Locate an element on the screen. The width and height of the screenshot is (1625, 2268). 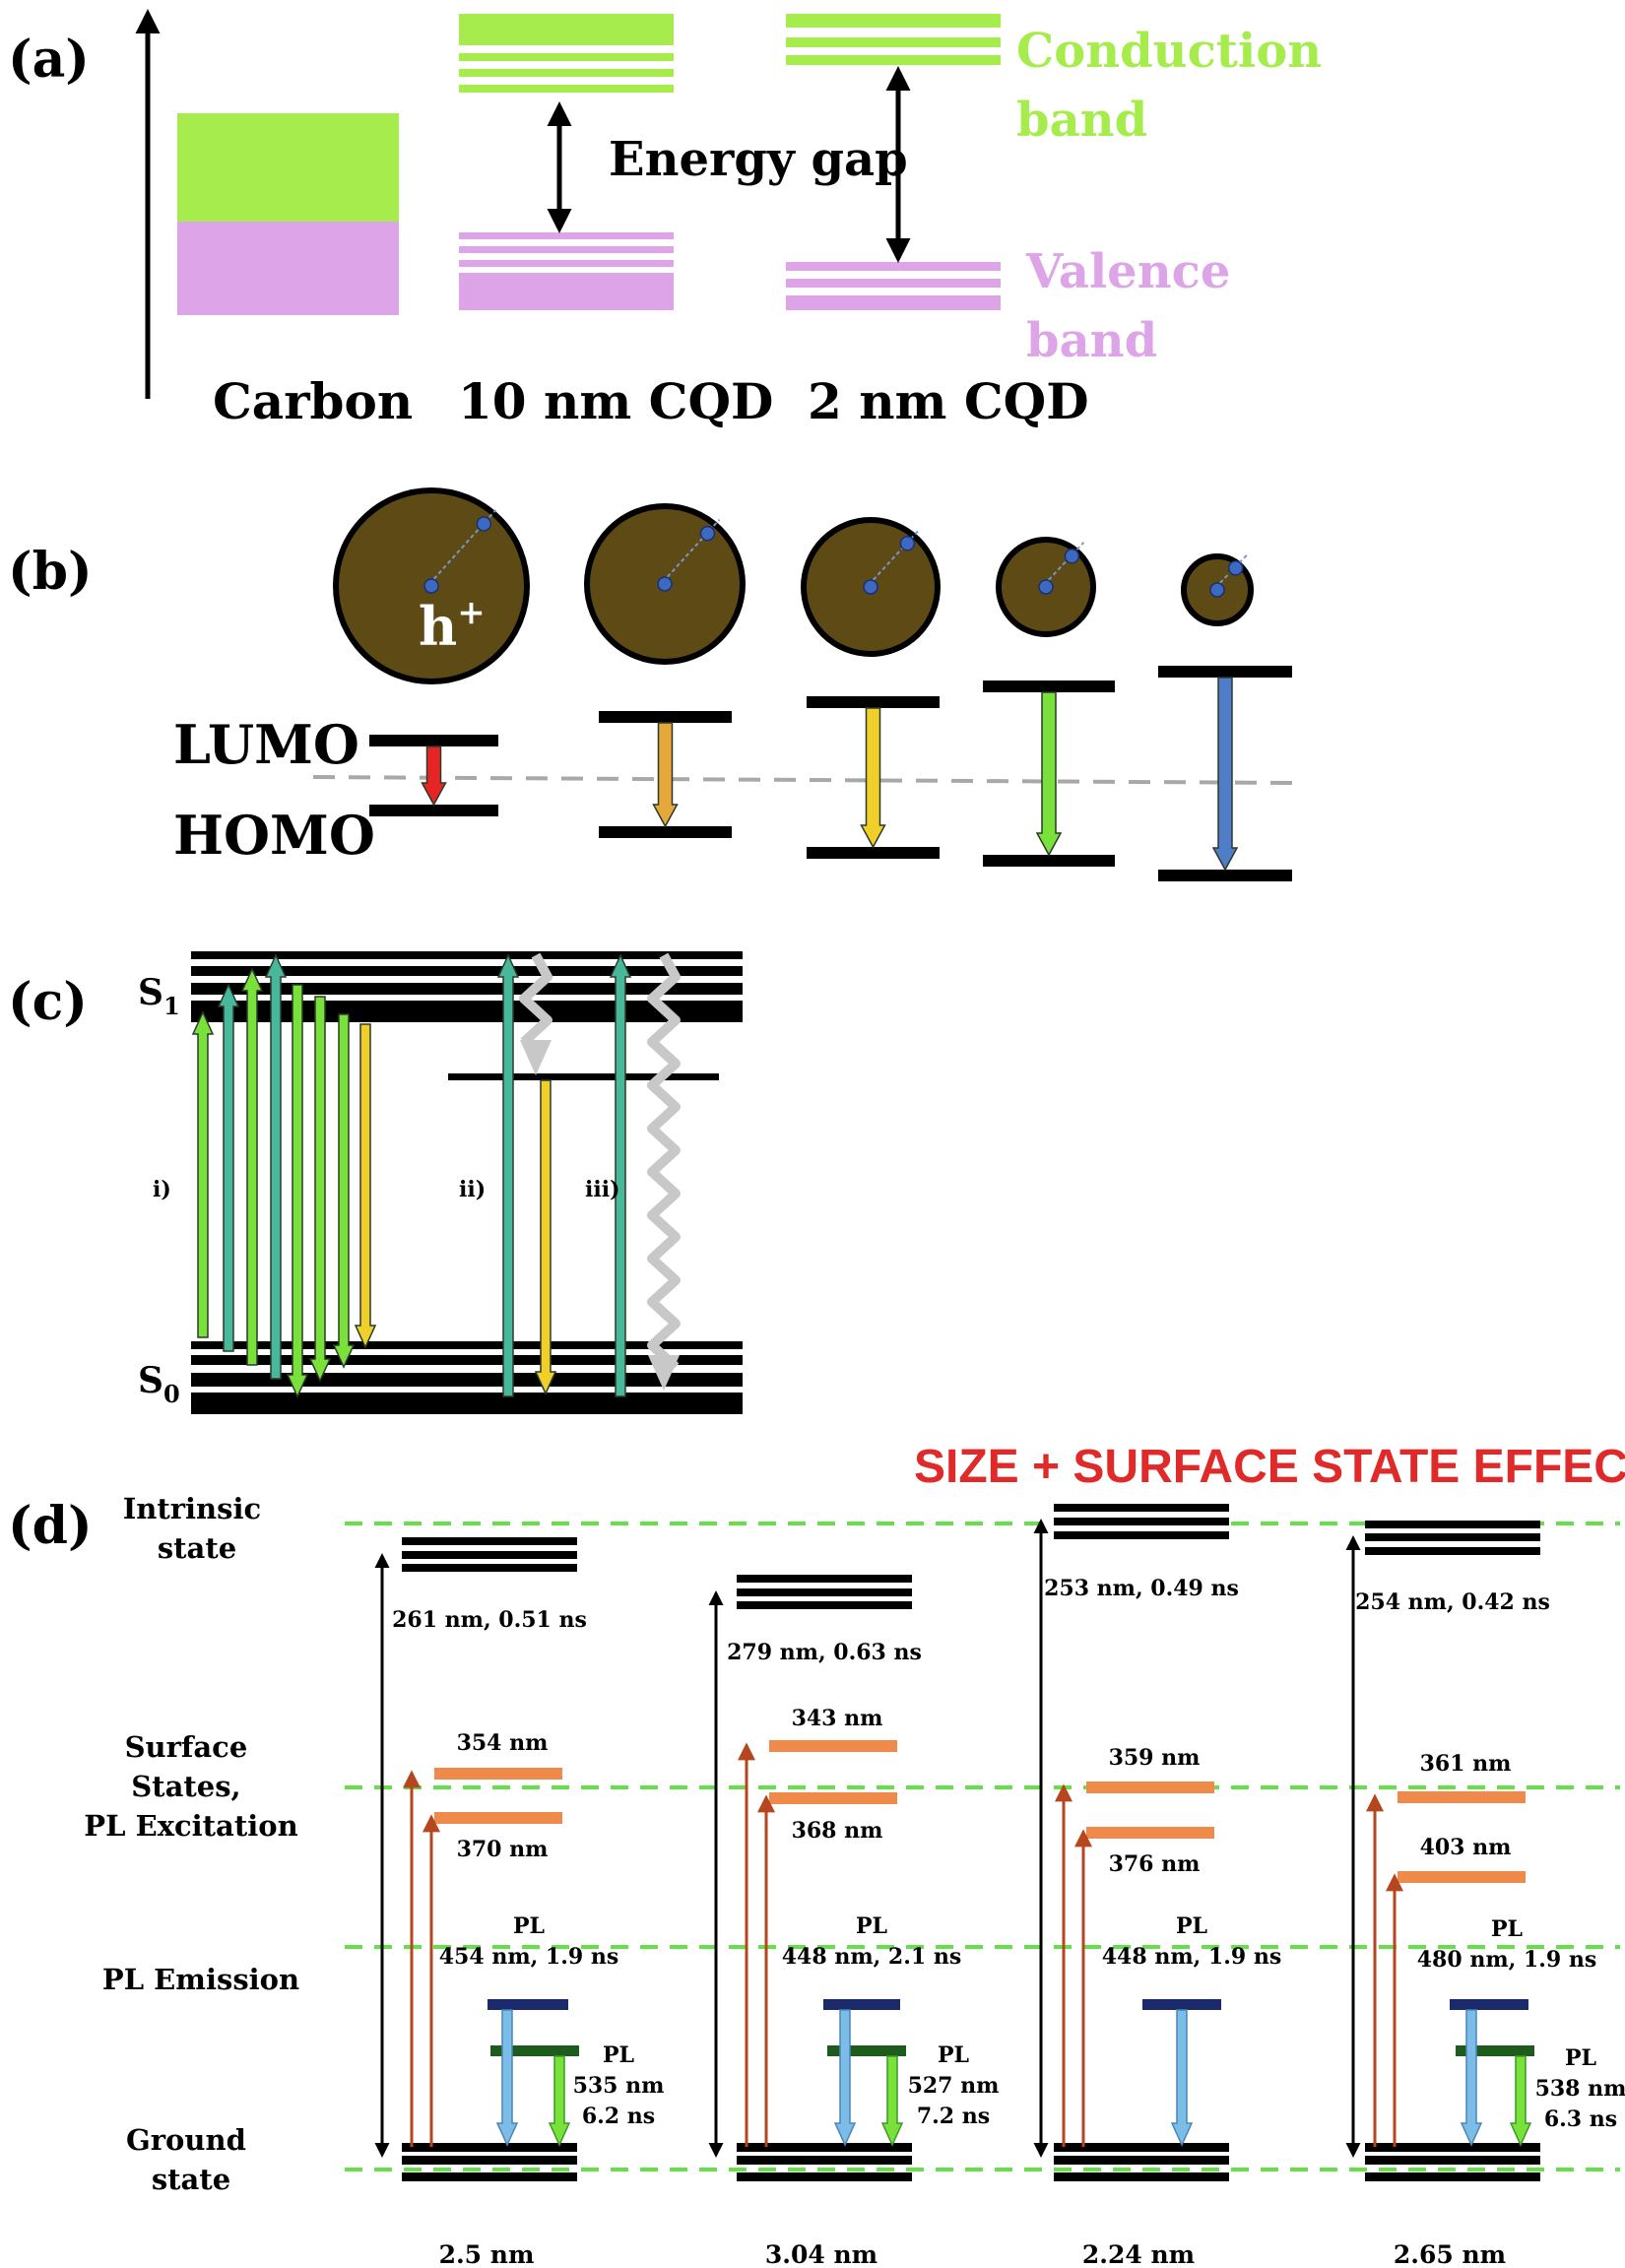
hole-label: h+ is located at coordinates (452, 626).